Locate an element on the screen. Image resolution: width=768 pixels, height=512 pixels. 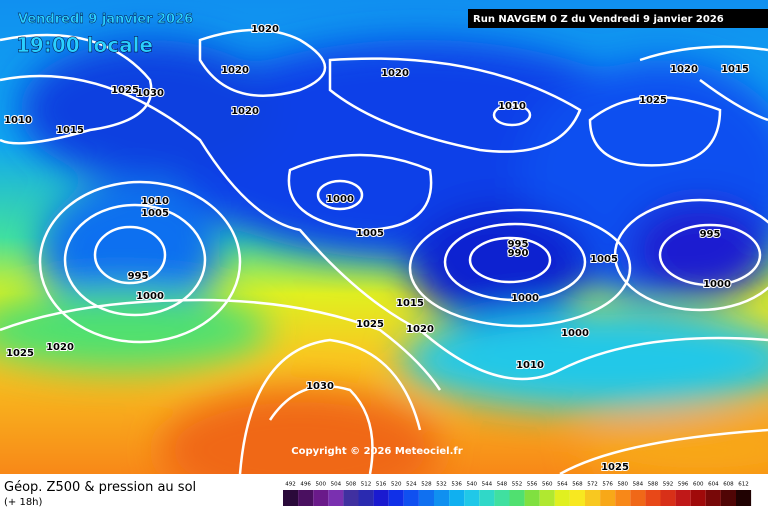
run-box is located at coordinates (618, 18).